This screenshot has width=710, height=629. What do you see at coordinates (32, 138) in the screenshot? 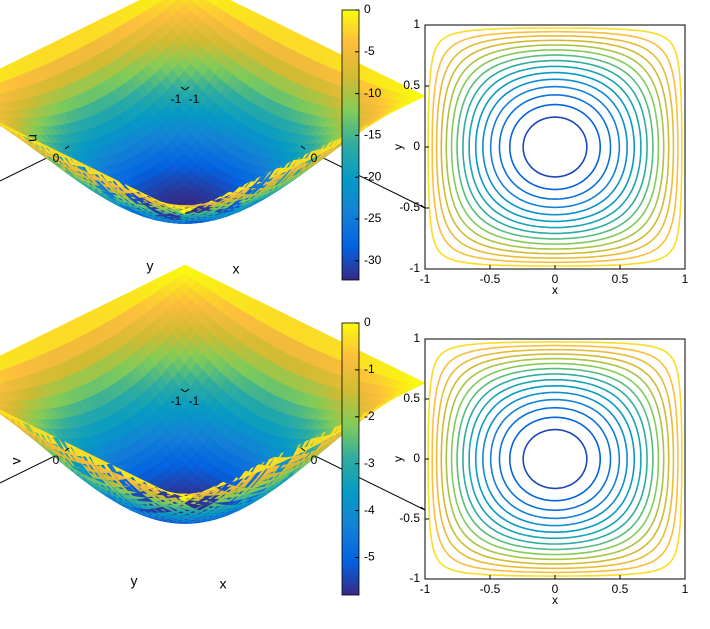
I see `z-axis-label: u` at bounding box center [32, 138].